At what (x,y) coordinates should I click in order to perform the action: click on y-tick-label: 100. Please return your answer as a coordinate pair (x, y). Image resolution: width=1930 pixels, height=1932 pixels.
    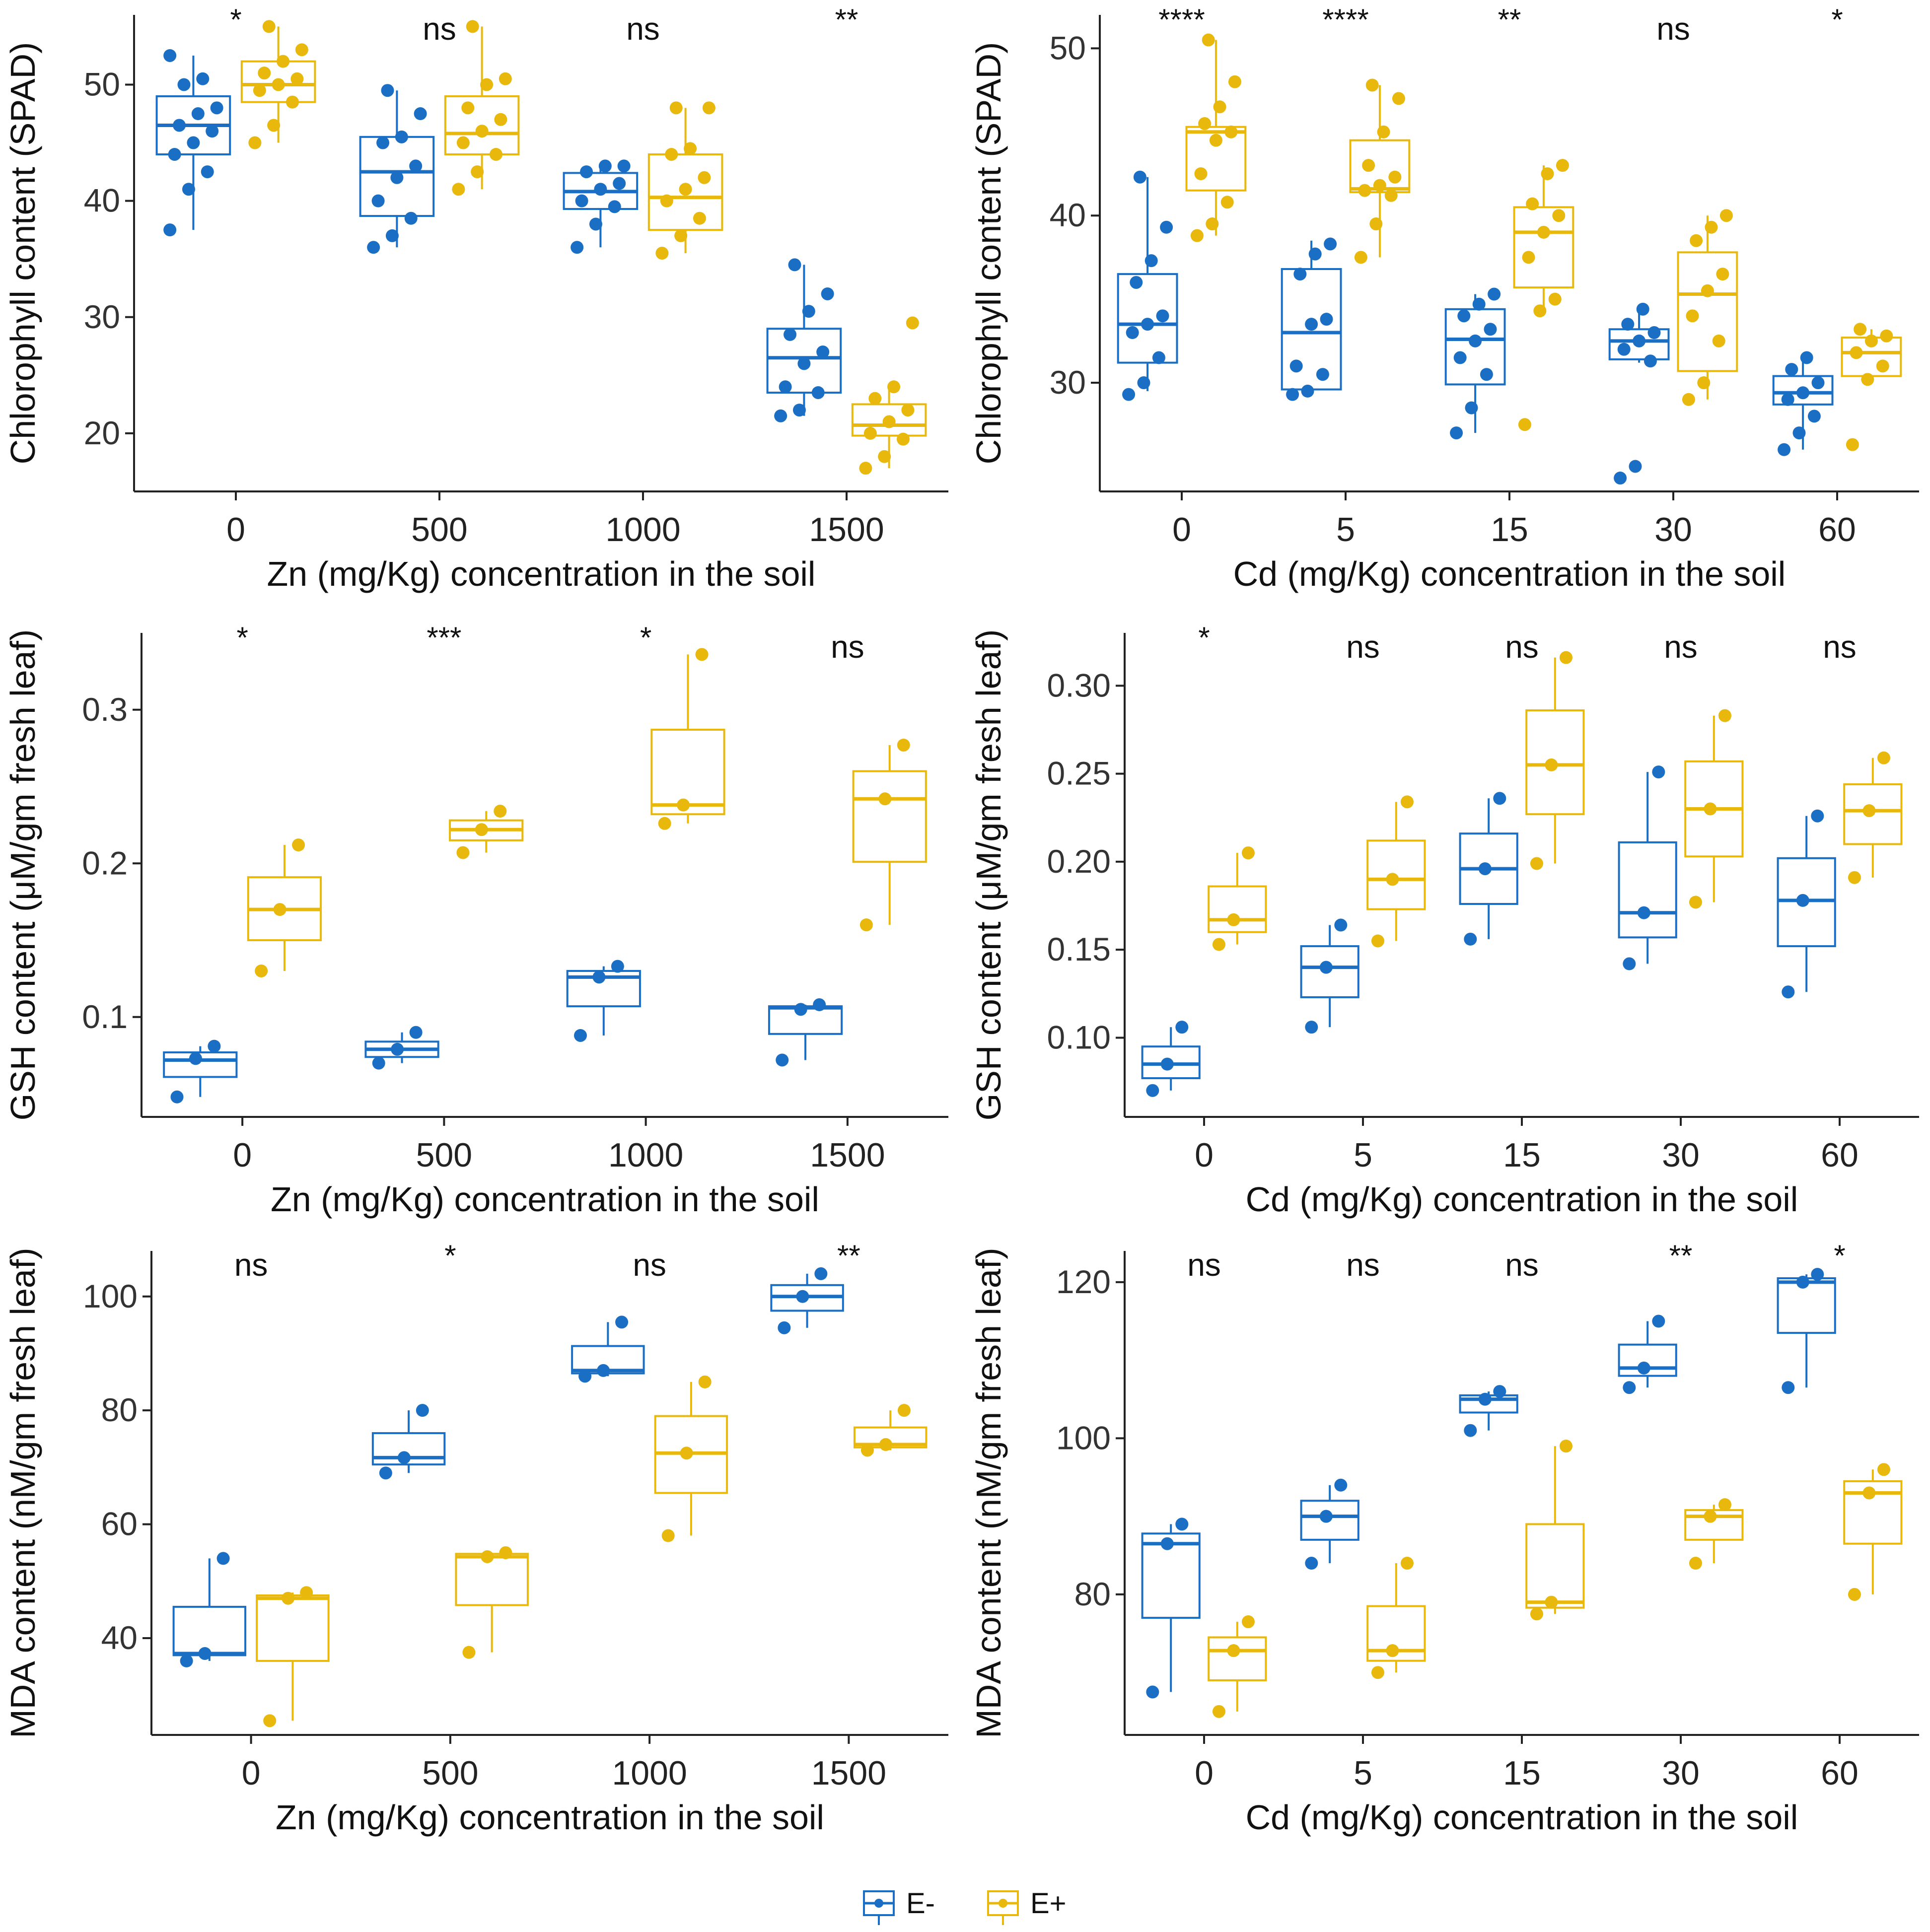
    Looking at the image, I should click on (1083, 1438).